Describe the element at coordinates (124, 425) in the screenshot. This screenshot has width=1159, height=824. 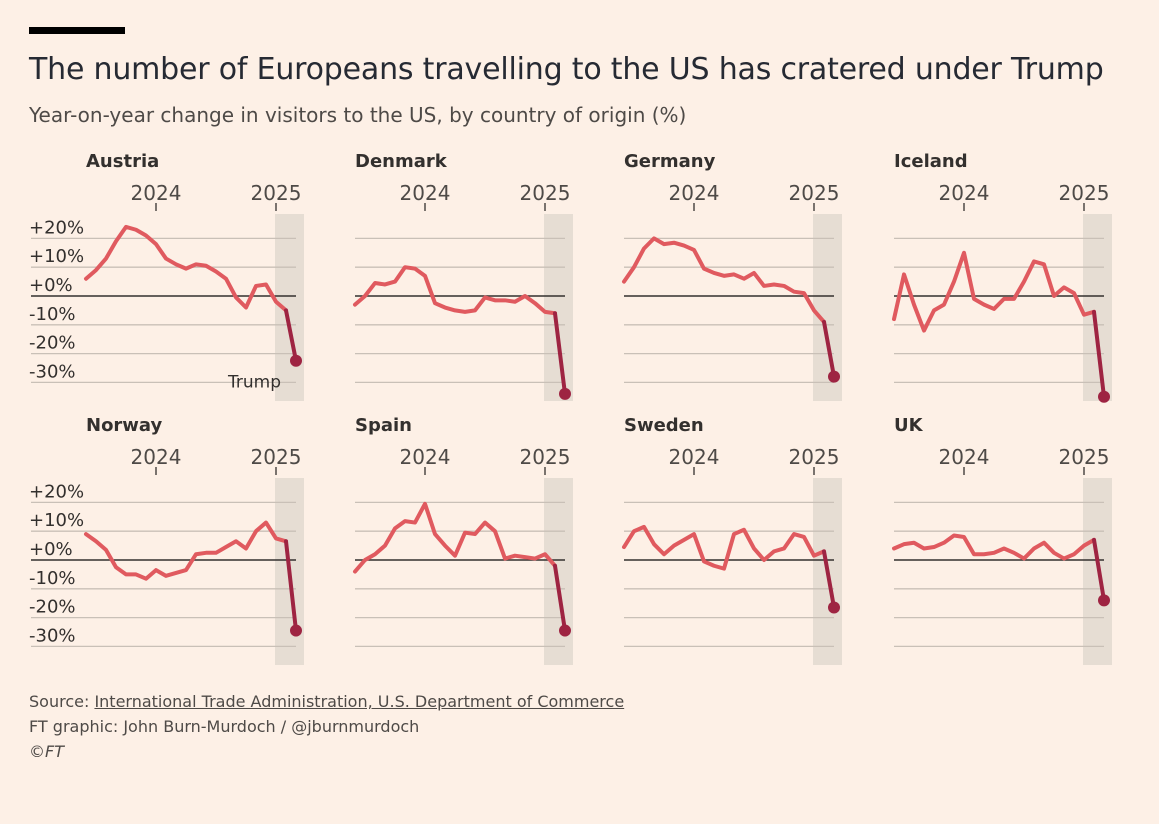
I see `panel-title: Norway` at that location.